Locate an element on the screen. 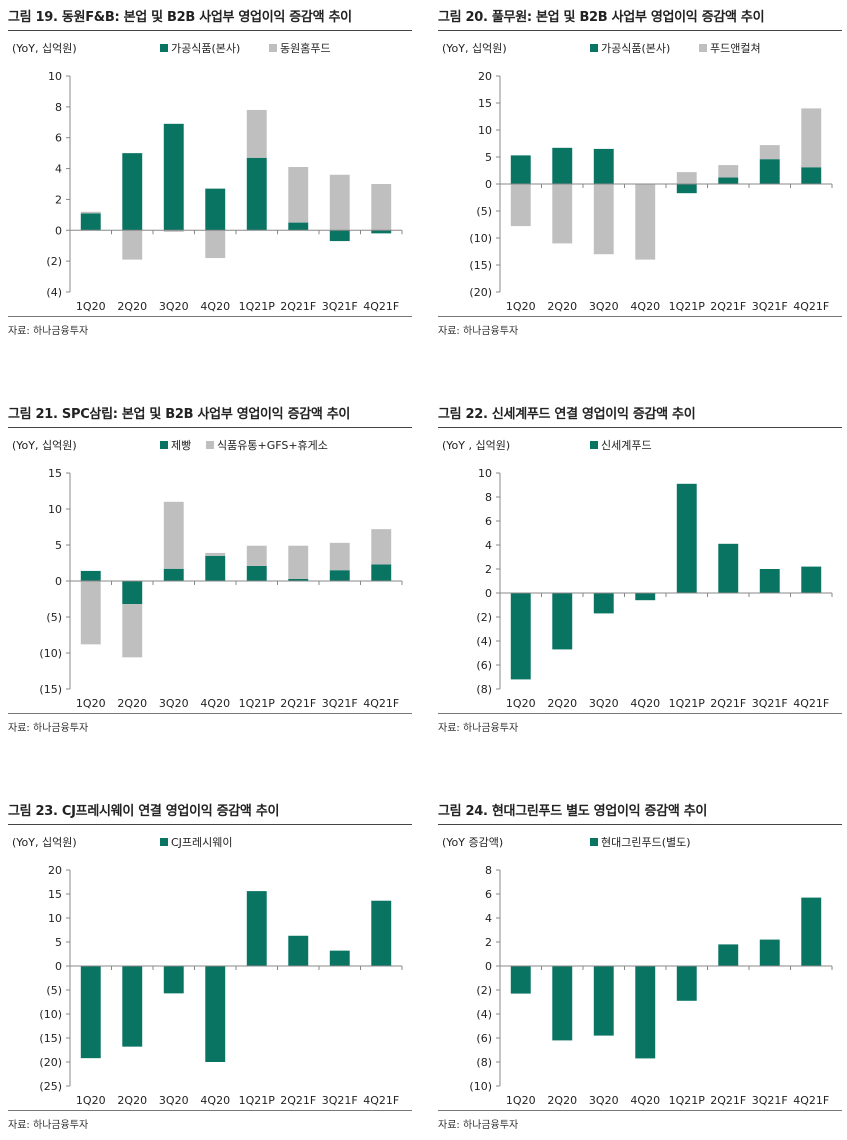 The width and height of the screenshot is (847, 1140). y-tick-label: 5 is located at coordinates (488, 157).